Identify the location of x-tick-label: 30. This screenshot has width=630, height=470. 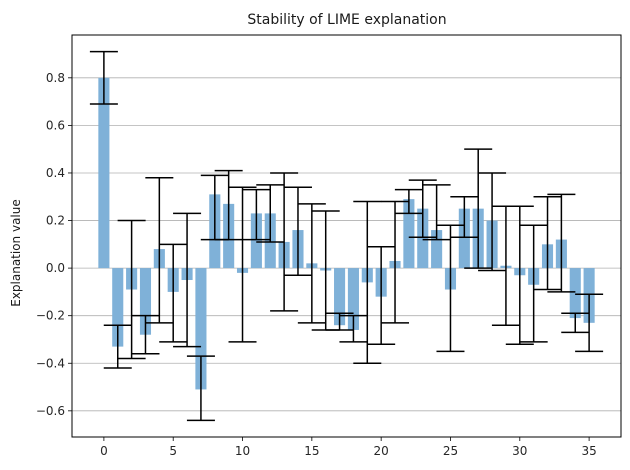
(519, 451).